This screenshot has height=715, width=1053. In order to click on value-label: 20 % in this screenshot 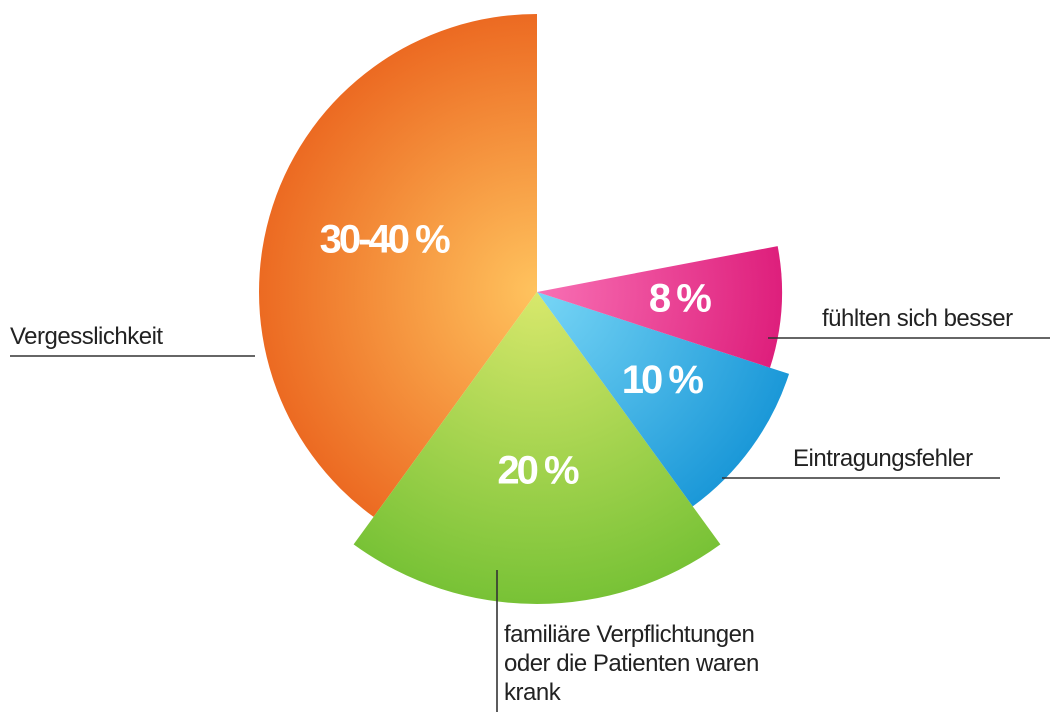, I will do `click(538, 471)`.